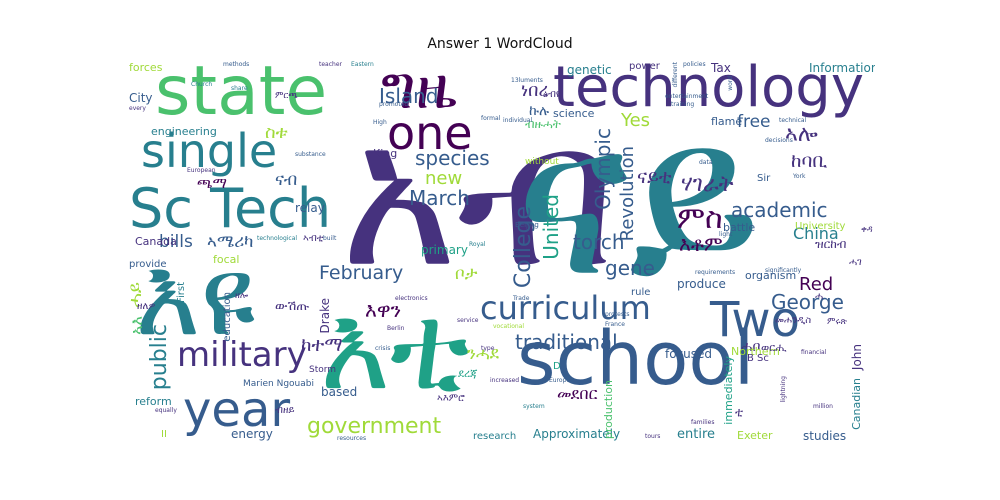 This screenshot has height=500, width=1000. What do you see at coordinates (825, 436) in the screenshot?
I see `word: studies` at bounding box center [825, 436].